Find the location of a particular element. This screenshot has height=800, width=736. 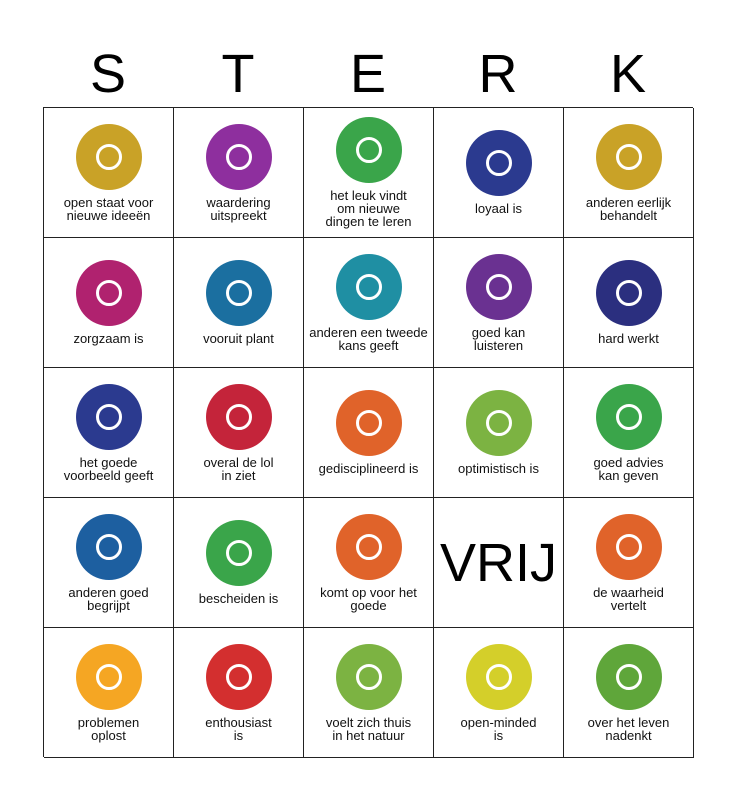

bingo-cell: hard werkt is located at coordinates (629, 303).